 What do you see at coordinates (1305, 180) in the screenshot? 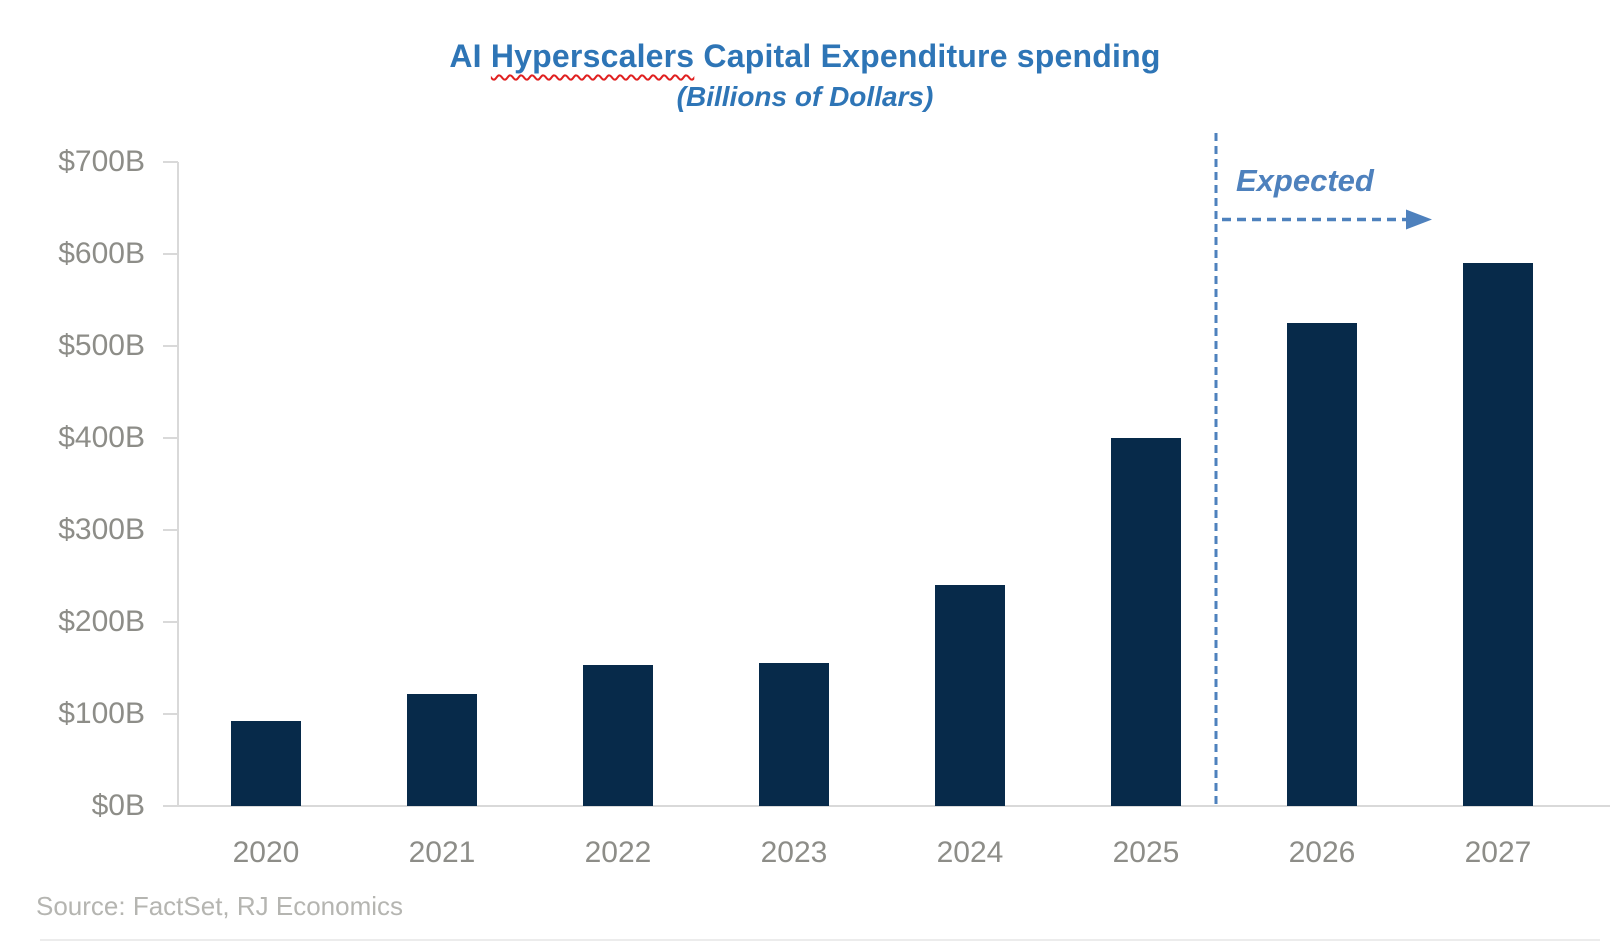
I see `expected-label: Expected` at bounding box center [1305, 180].